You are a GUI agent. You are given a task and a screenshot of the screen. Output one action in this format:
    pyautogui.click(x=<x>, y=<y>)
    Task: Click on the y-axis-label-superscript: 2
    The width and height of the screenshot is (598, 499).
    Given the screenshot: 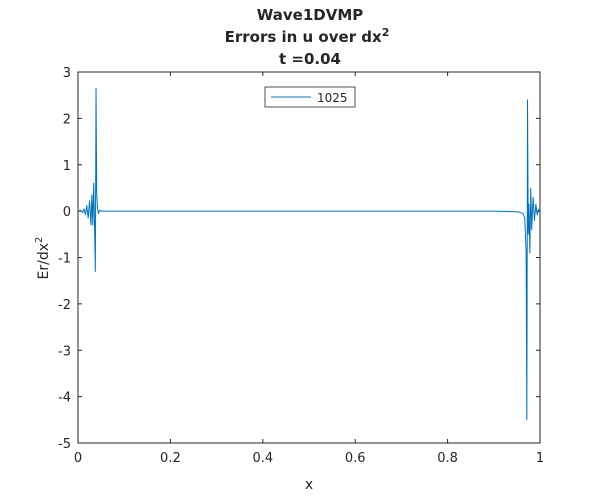 What is the action you would take?
    pyautogui.click(x=39, y=240)
    